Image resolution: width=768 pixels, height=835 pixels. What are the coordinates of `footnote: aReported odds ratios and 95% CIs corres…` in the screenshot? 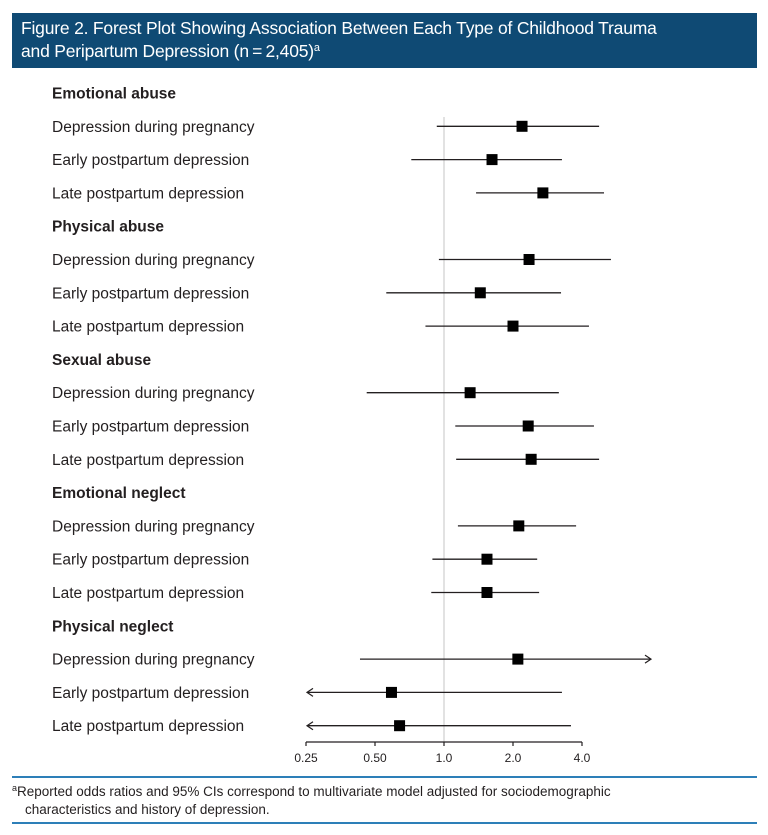 It's located at (372, 801).